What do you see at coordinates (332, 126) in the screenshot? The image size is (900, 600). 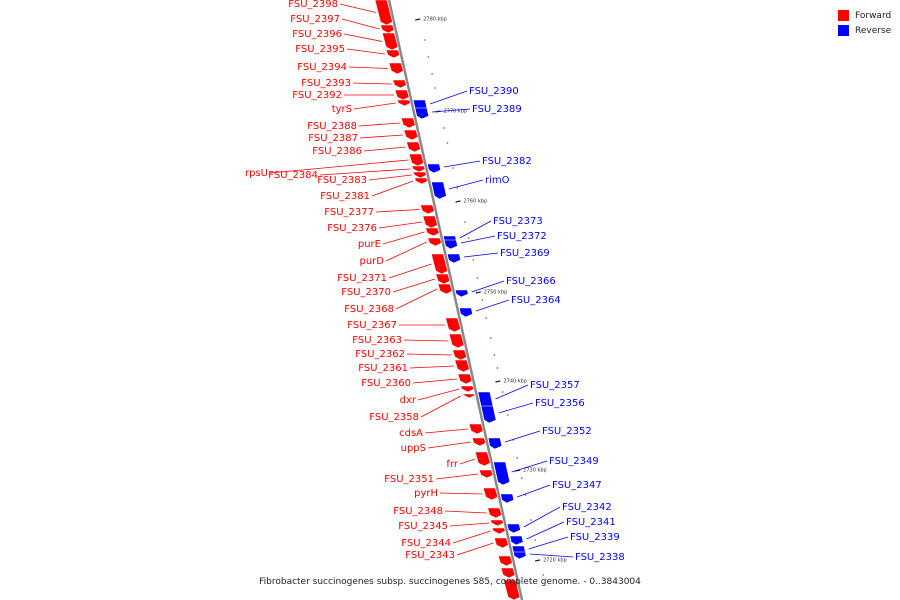 I see `forward-gene-label: FSU_2388` at bounding box center [332, 126].